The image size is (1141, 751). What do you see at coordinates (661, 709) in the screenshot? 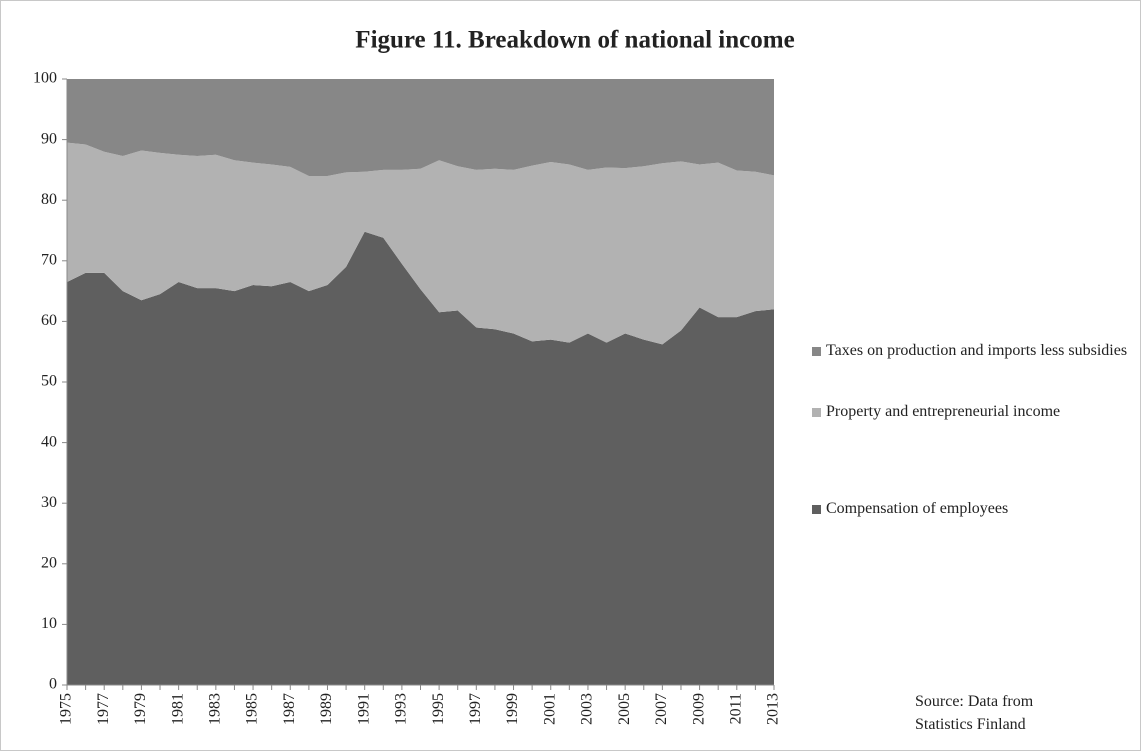
I see `x-tick-label: 2007` at bounding box center [661, 709].